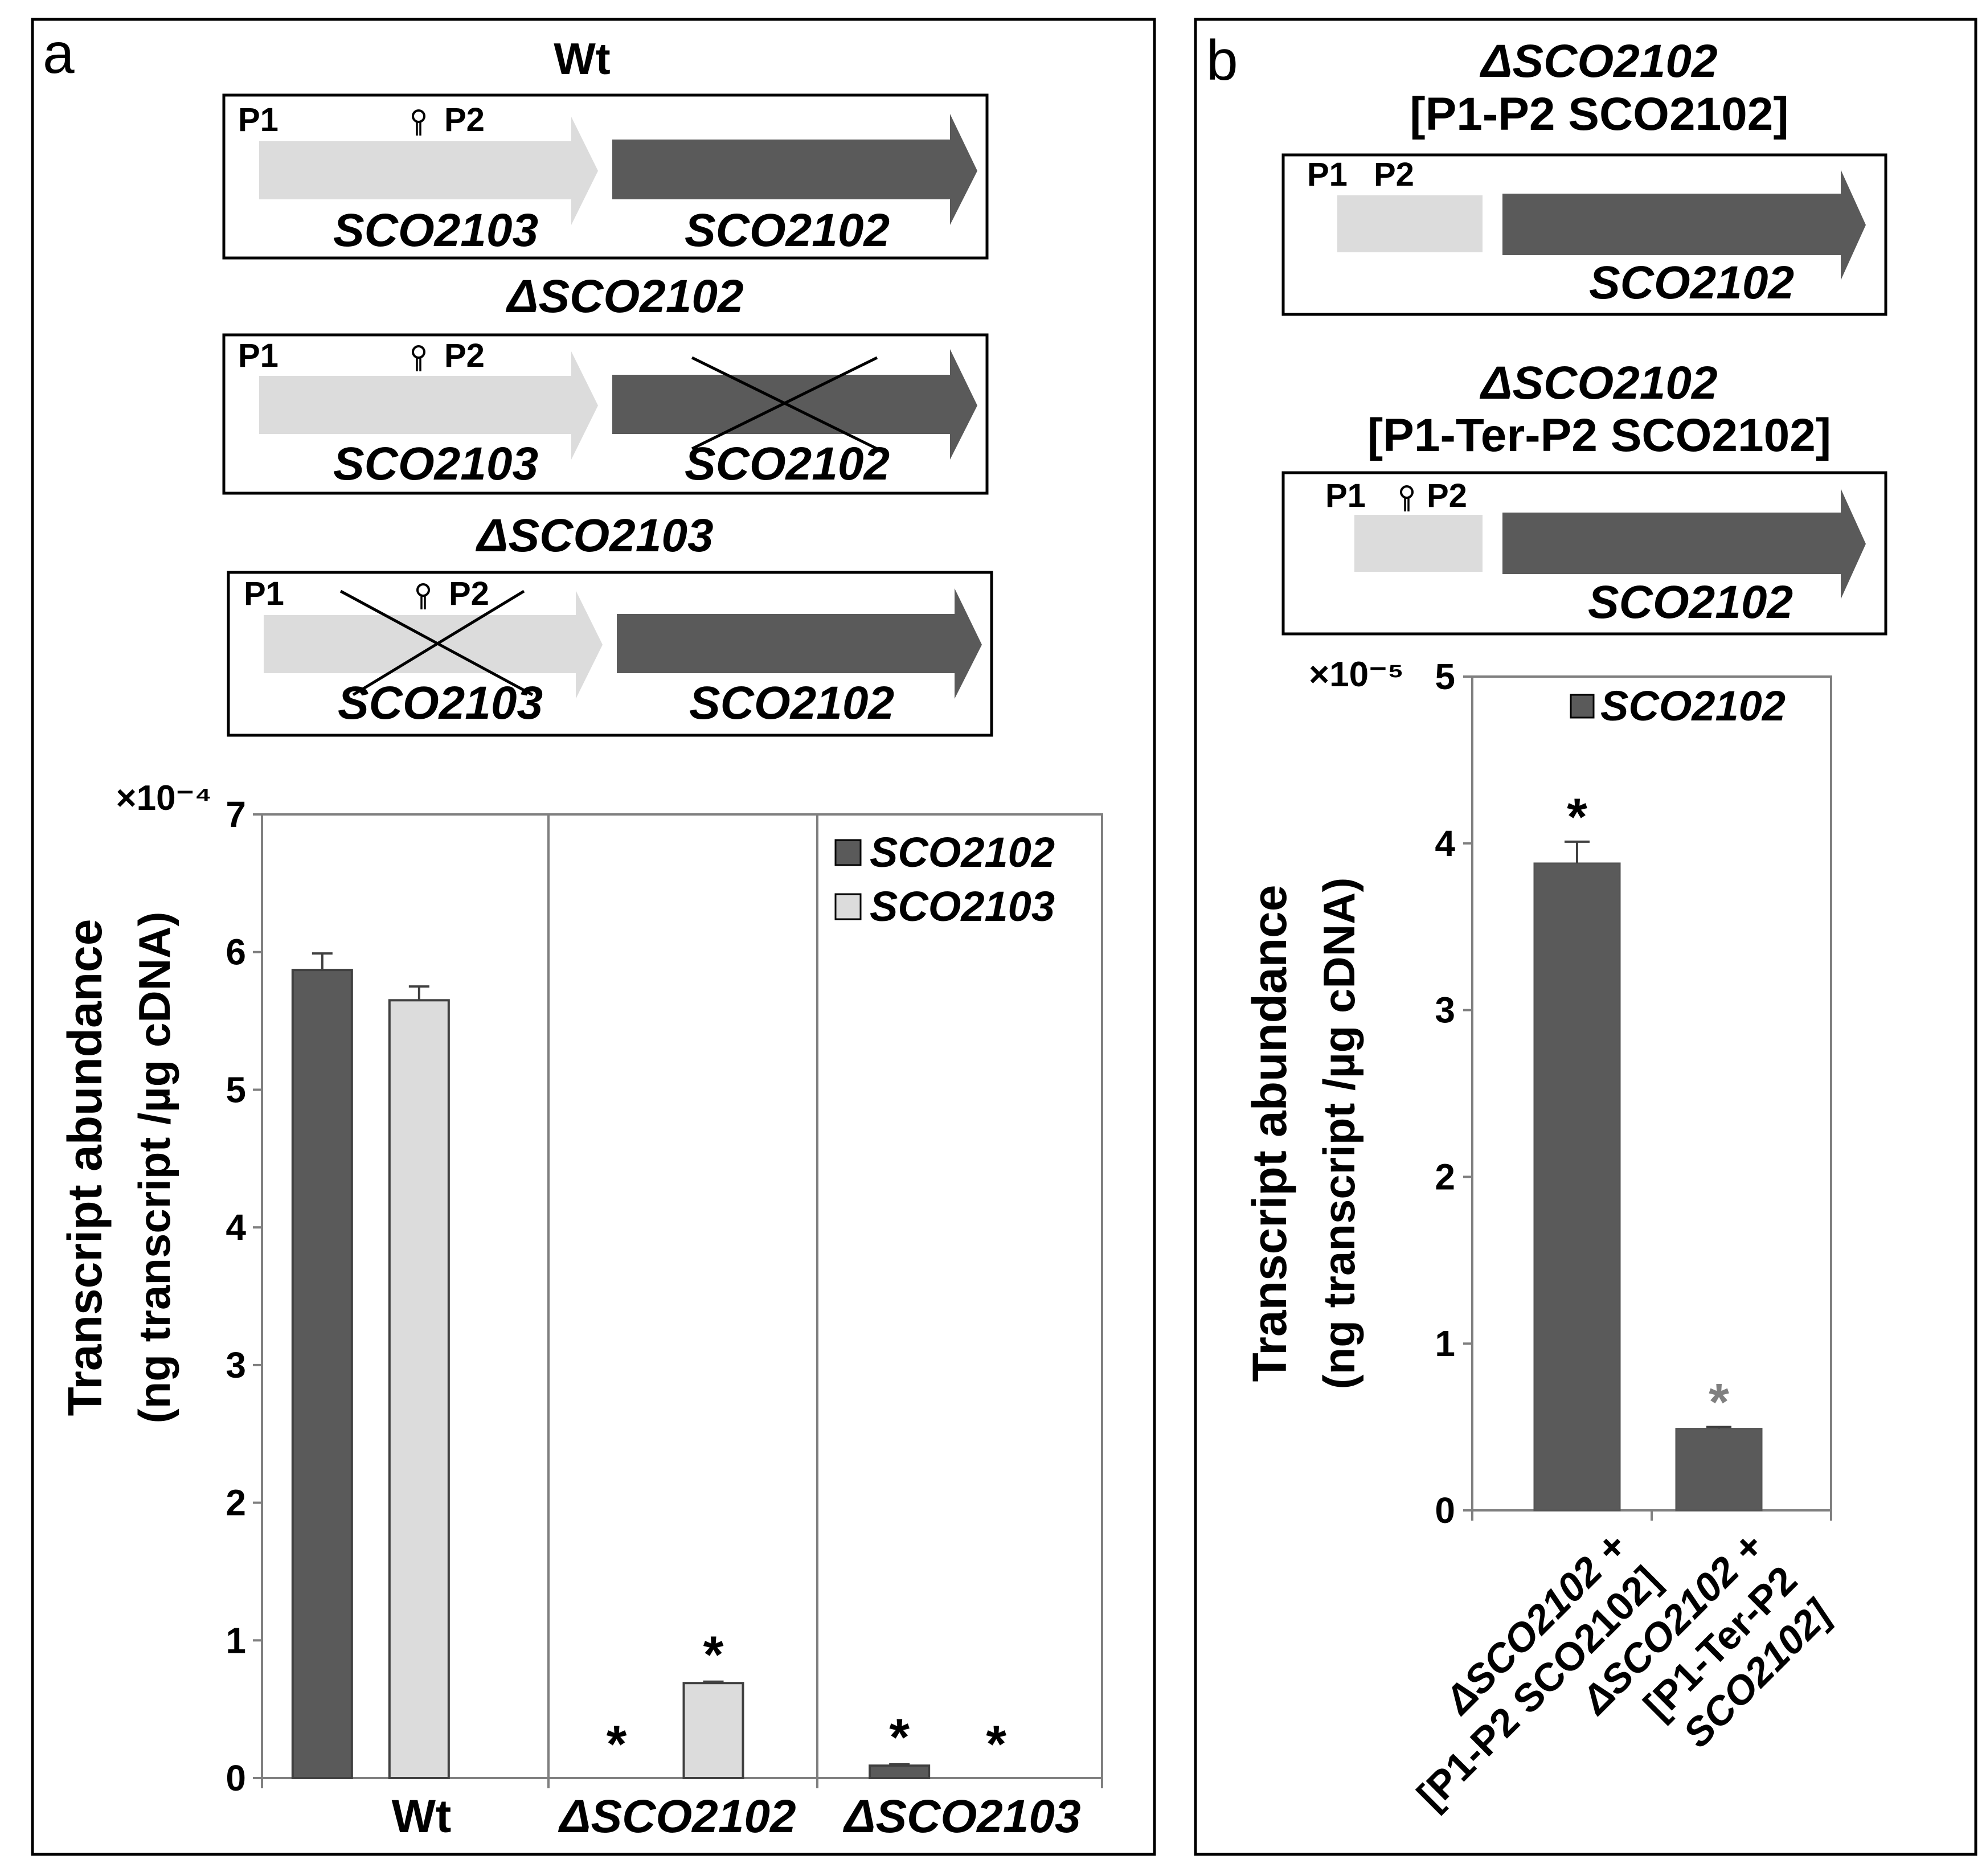 The height and width of the screenshot is (1876, 1986). I want to click on construct-wt: Wt P1 P2 SCO2103 SCO2102, so click(605, 147).